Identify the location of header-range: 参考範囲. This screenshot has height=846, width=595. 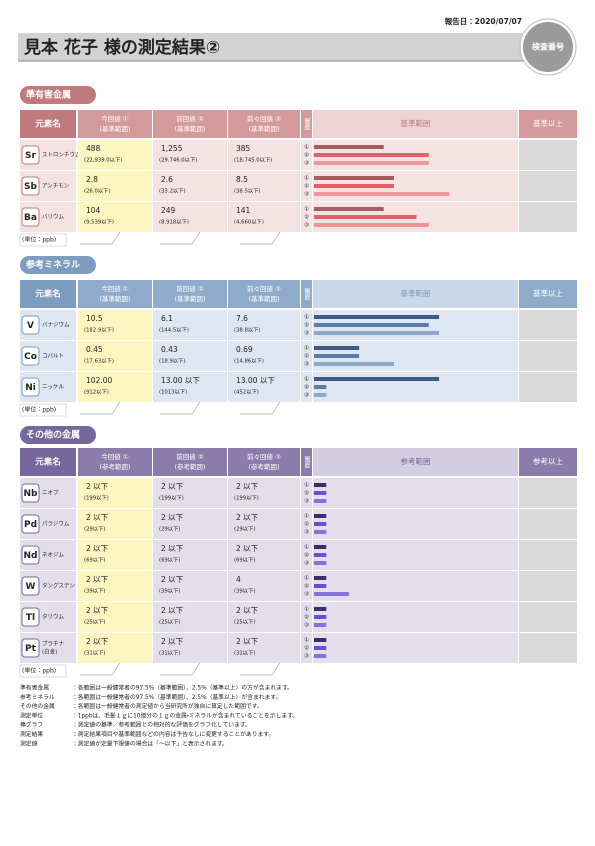
(416, 461).